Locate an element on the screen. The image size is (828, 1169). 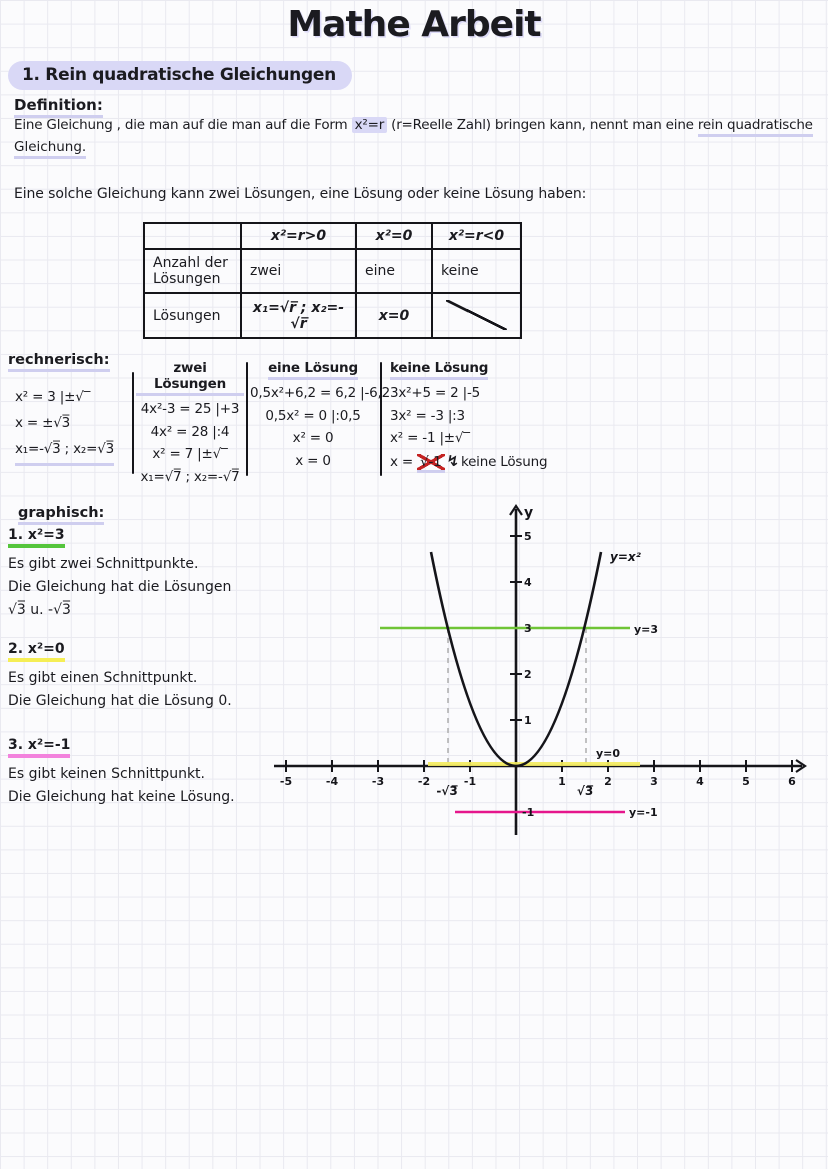
table-row-solutions: Lösungen x₁=√r̅ ; x₂=-√r̅ x=0 is located at coordinates (332, 315).